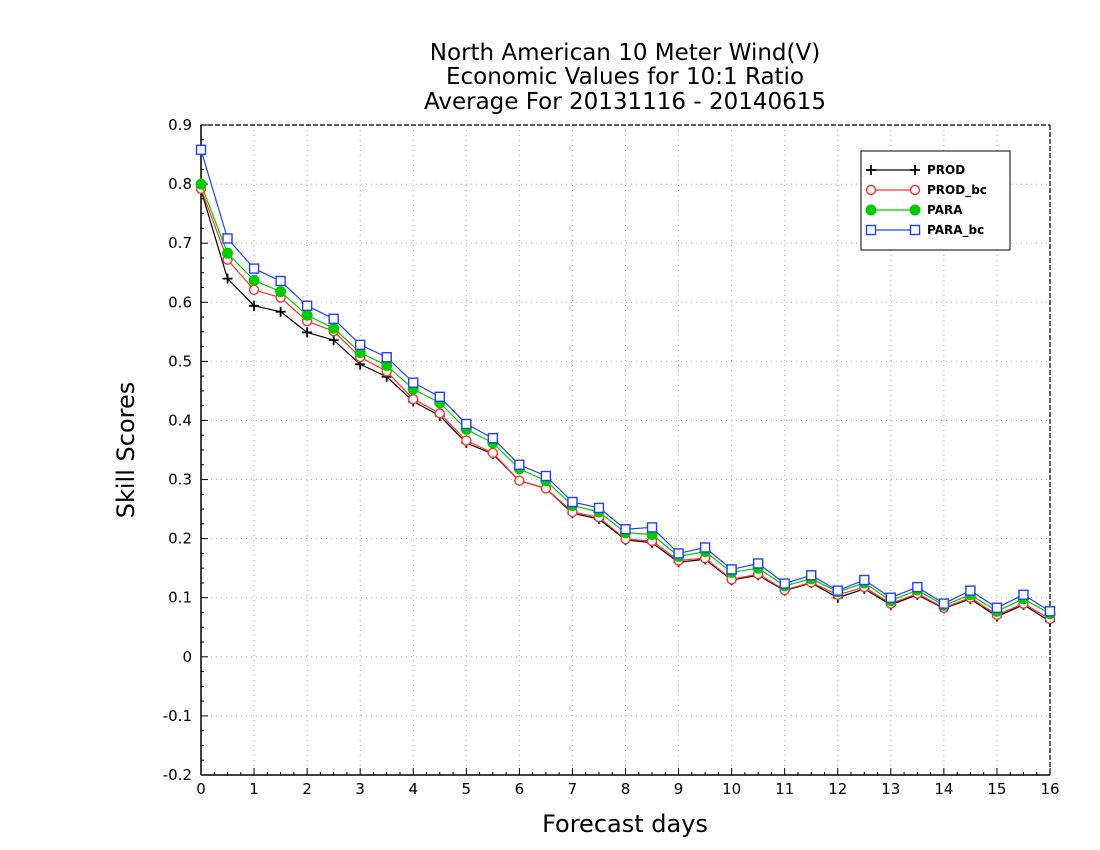 This screenshot has width=1100, height=850. Describe the element at coordinates (201, 789) in the screenshot. I see `x-tick-label: 0` at that location.